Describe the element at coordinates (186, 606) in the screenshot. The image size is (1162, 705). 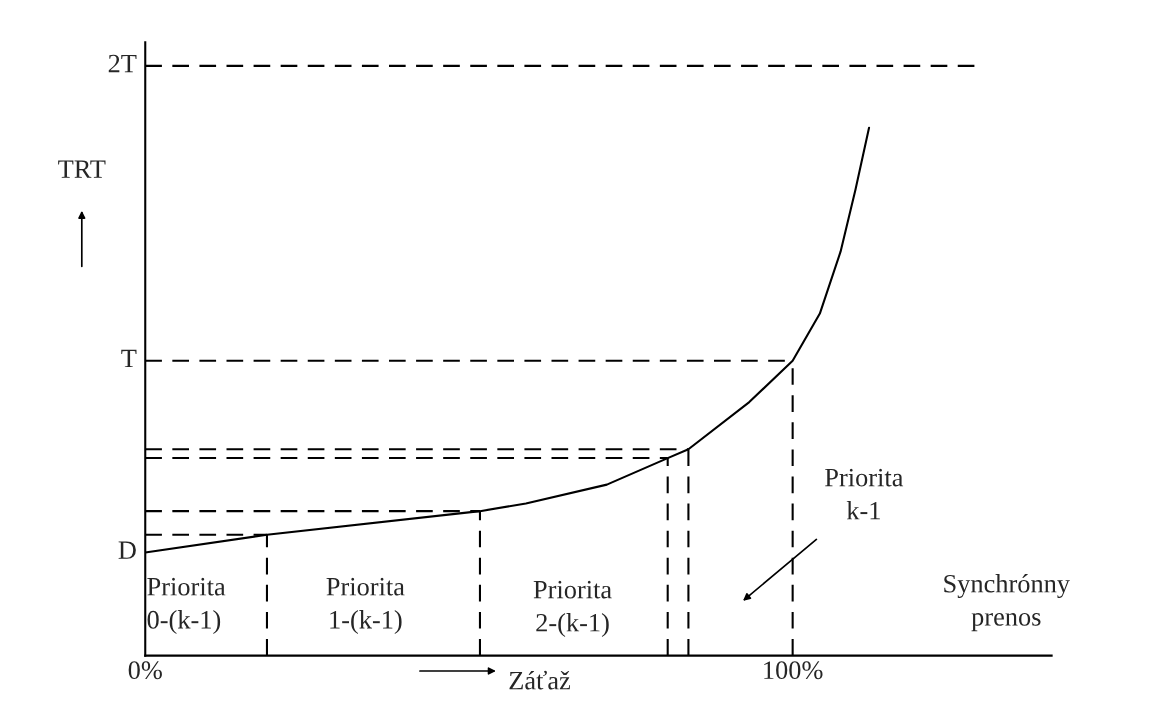
I see `annotation: Priorita 0-(k-1)` at that location.